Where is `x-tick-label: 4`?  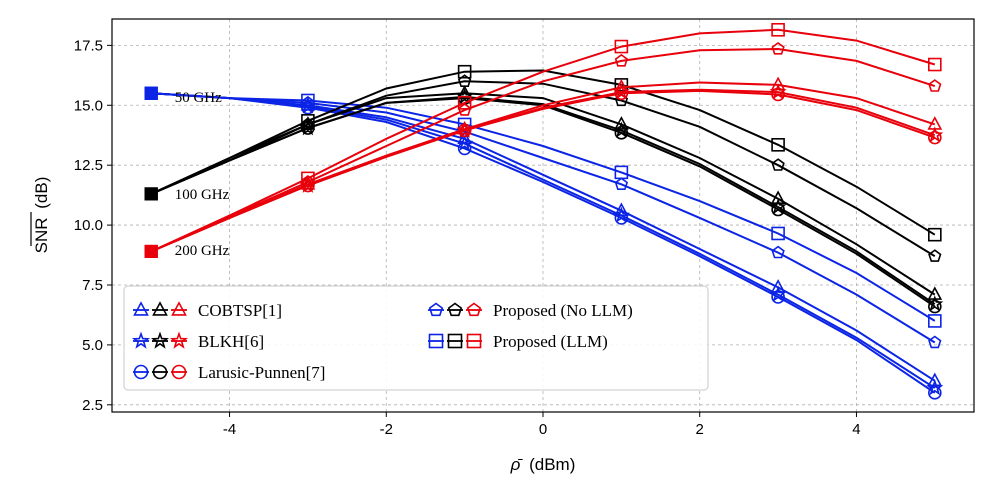 x-tick-label: 4 is located at coordinates (856, 429).